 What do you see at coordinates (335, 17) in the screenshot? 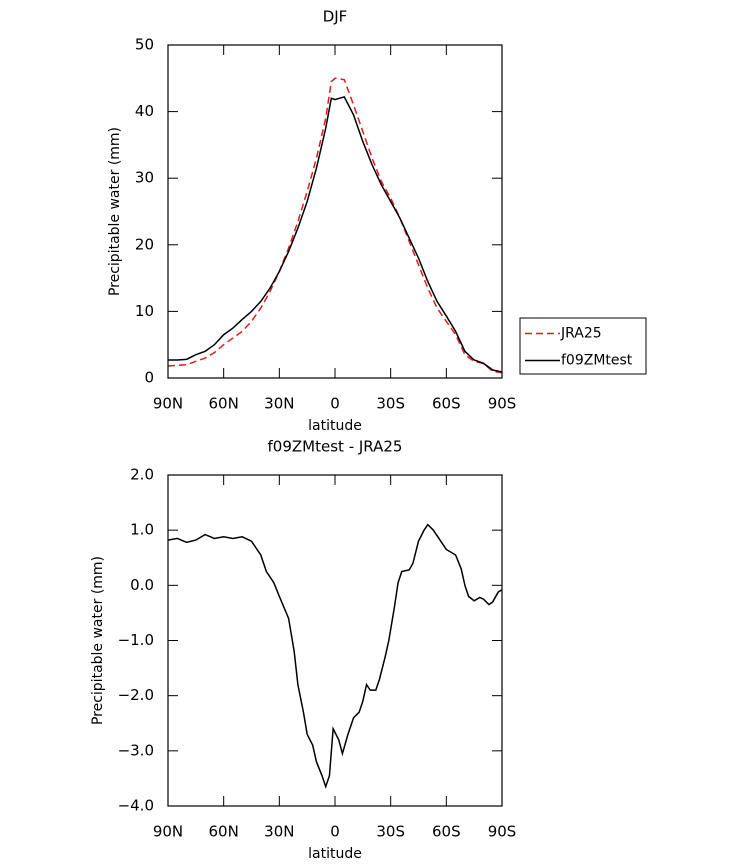
I see `chart-title: DJF` at bounding box center [335, 17].